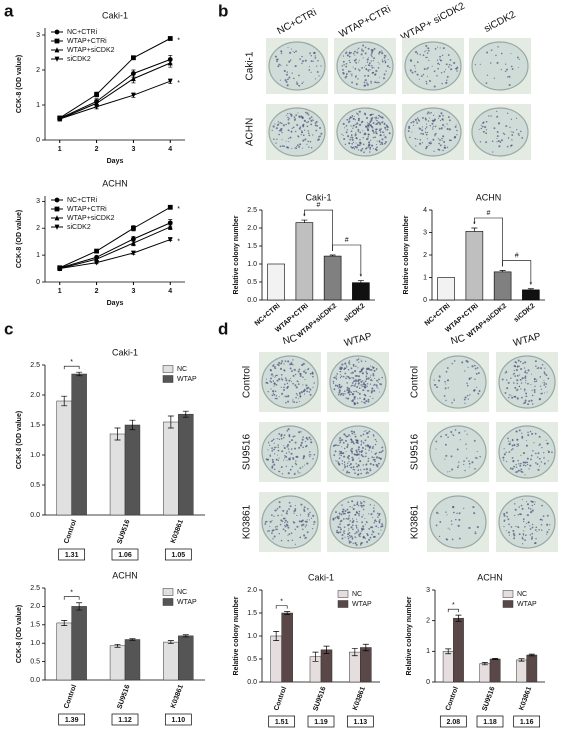 The height and width of the screenshot is (729, 567). I want to click on bracket, so click(453, 610).